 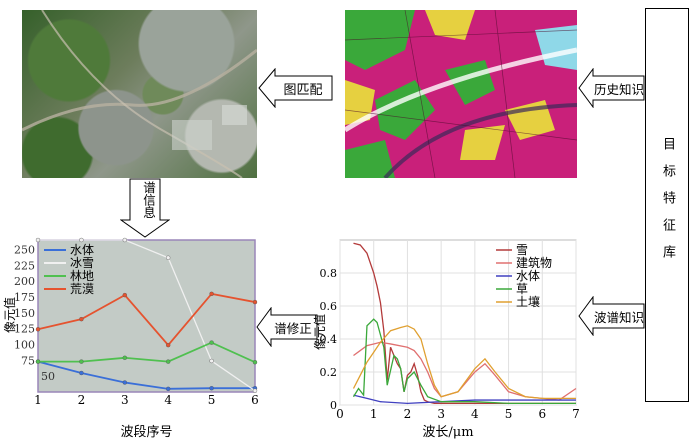 What do you see at coordinates (329, 273) in the screenshot?
I see `y-tick-label: 0.8` at bounding box center [329, 273].